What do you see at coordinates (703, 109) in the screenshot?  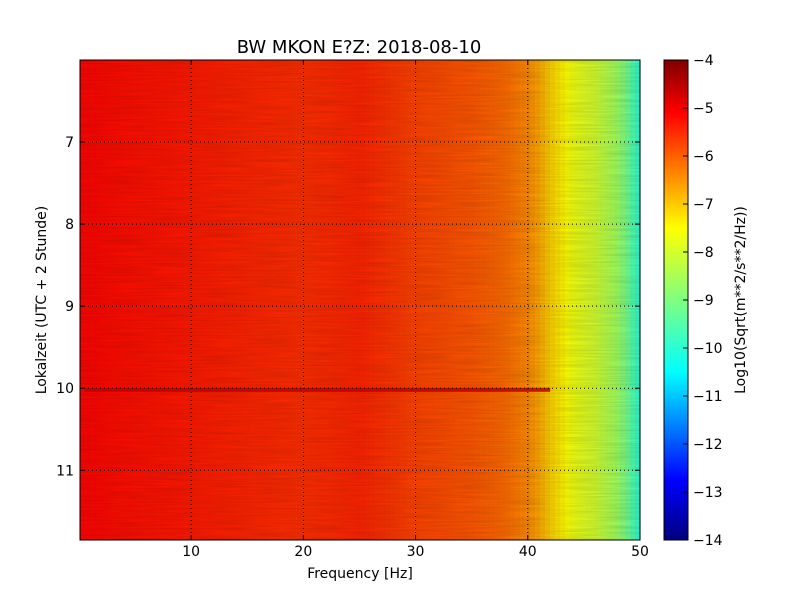 I see `colorbar-tick-label: −5` at bounding box center [703, 109].